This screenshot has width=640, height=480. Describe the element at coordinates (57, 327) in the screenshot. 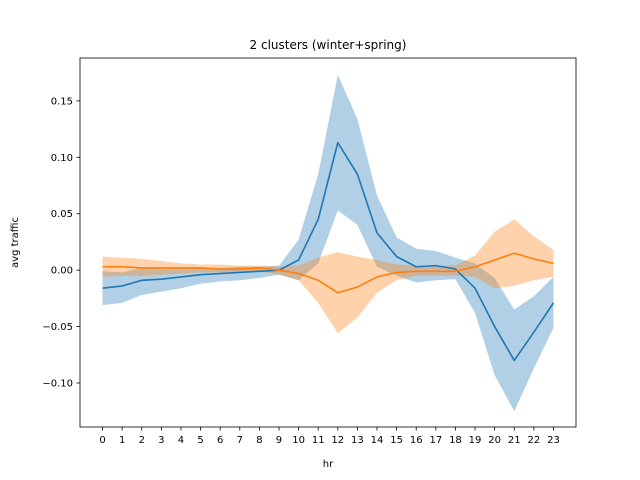

I see `y-tick-label: −0.05` at that location.